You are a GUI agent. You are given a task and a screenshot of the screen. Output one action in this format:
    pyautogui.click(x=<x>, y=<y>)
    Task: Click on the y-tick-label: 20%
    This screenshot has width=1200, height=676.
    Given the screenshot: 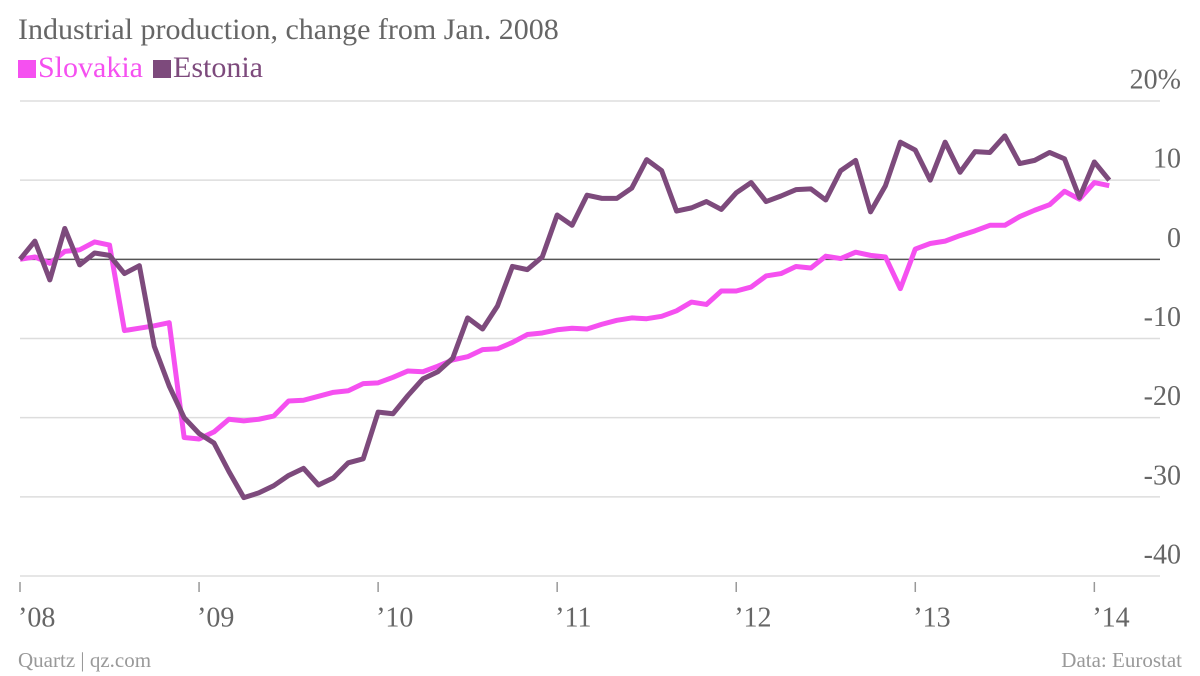 What is the action you would take?
    pyautogui.click(x=1155, y=79)
    